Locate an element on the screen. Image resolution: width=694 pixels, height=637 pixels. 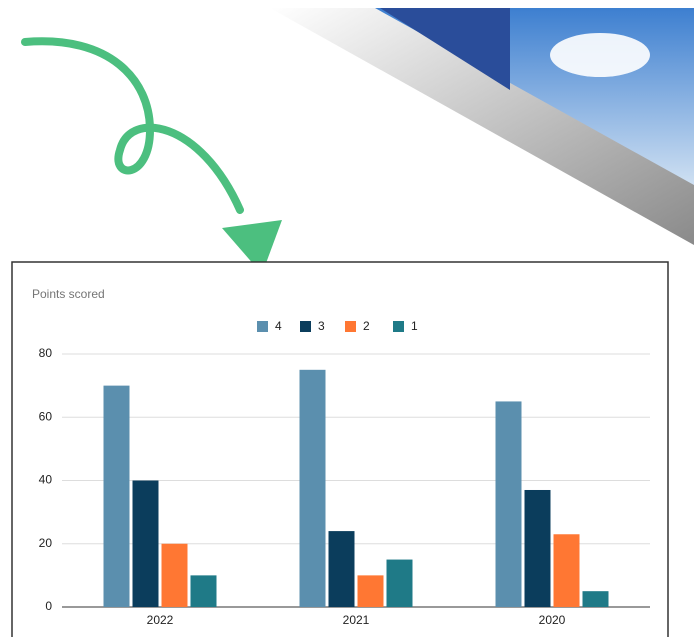
x-tick-label: 2021 is located at coordinates (356, 620).